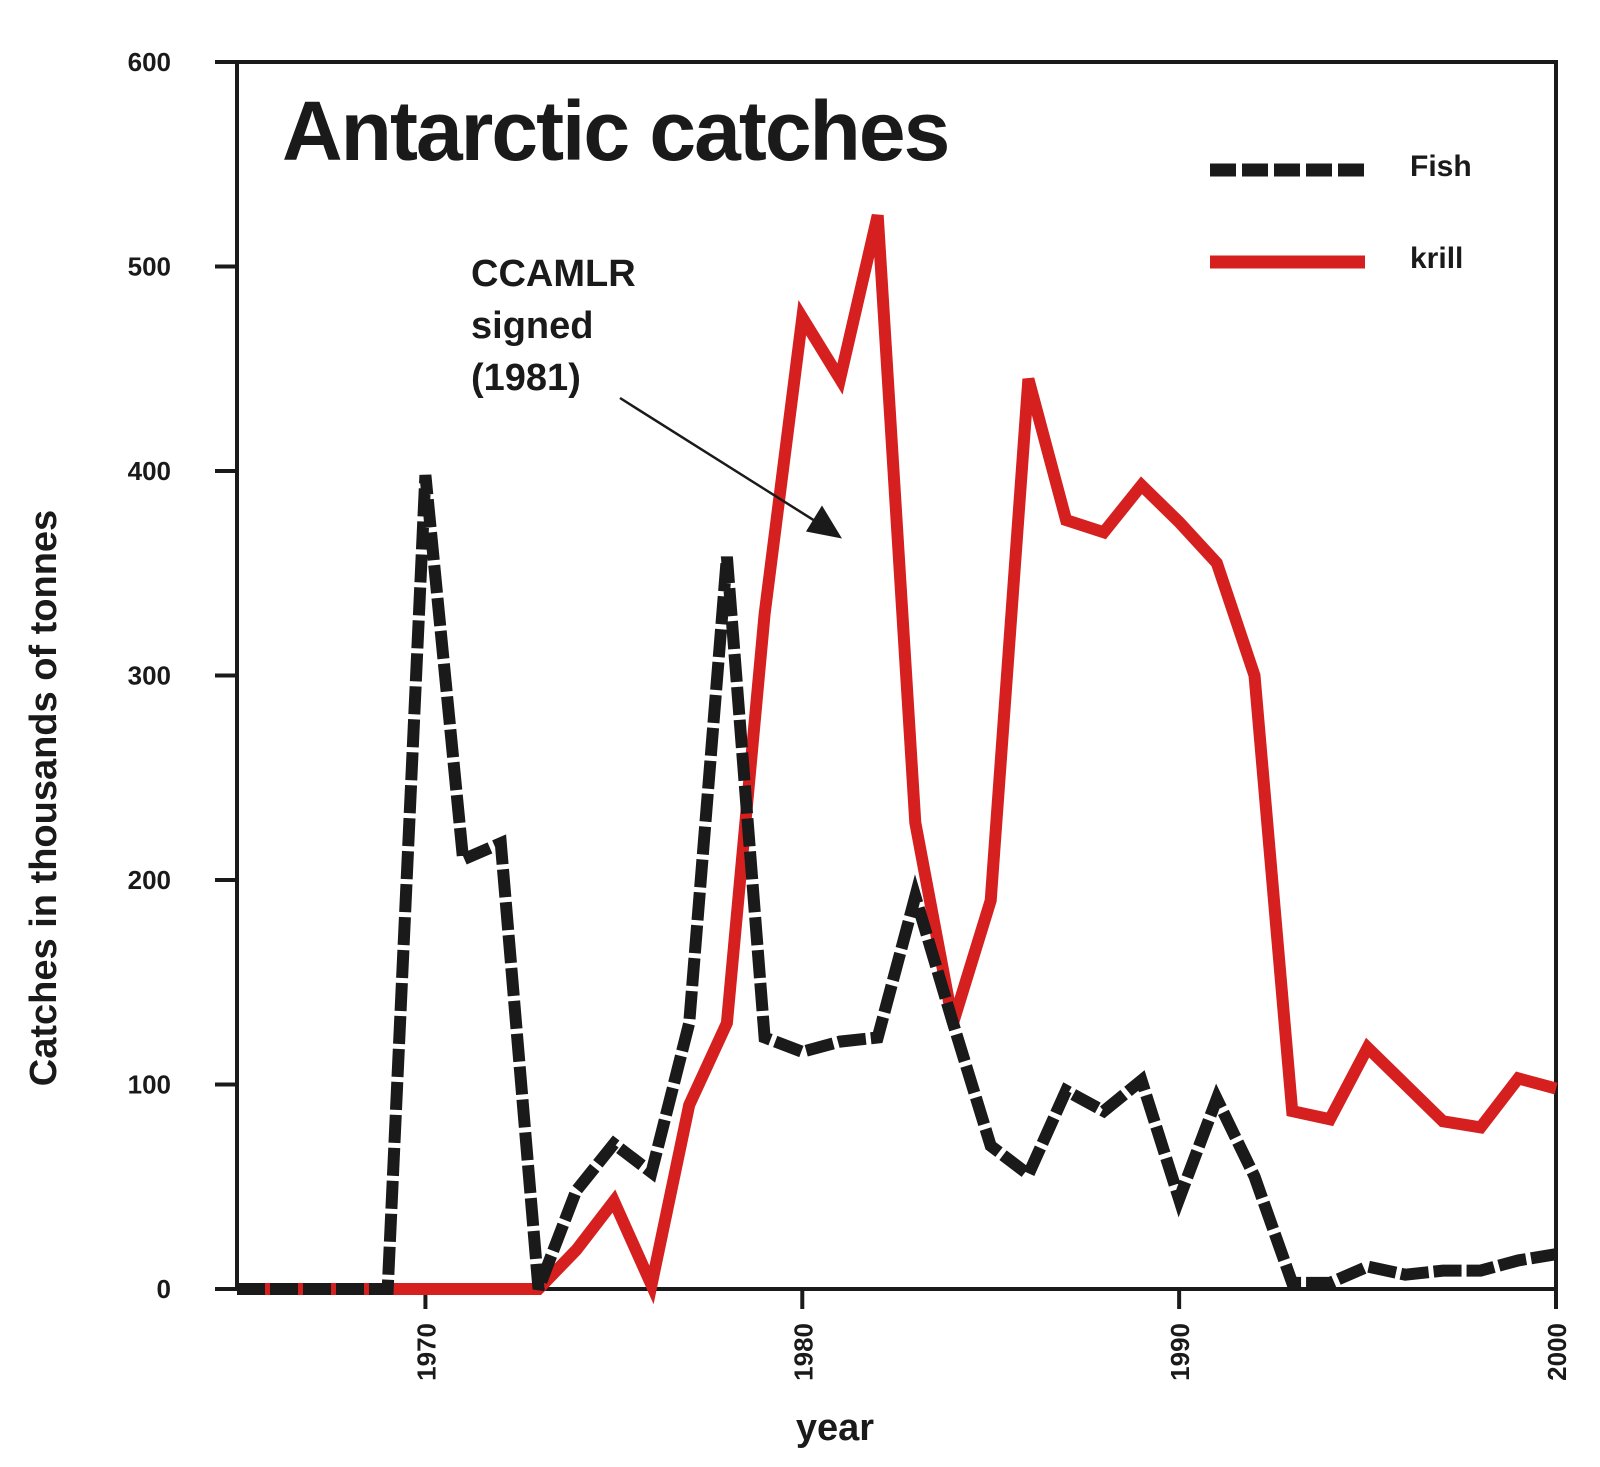  I want to click on y-tick-label: 500, so click(149, 267).